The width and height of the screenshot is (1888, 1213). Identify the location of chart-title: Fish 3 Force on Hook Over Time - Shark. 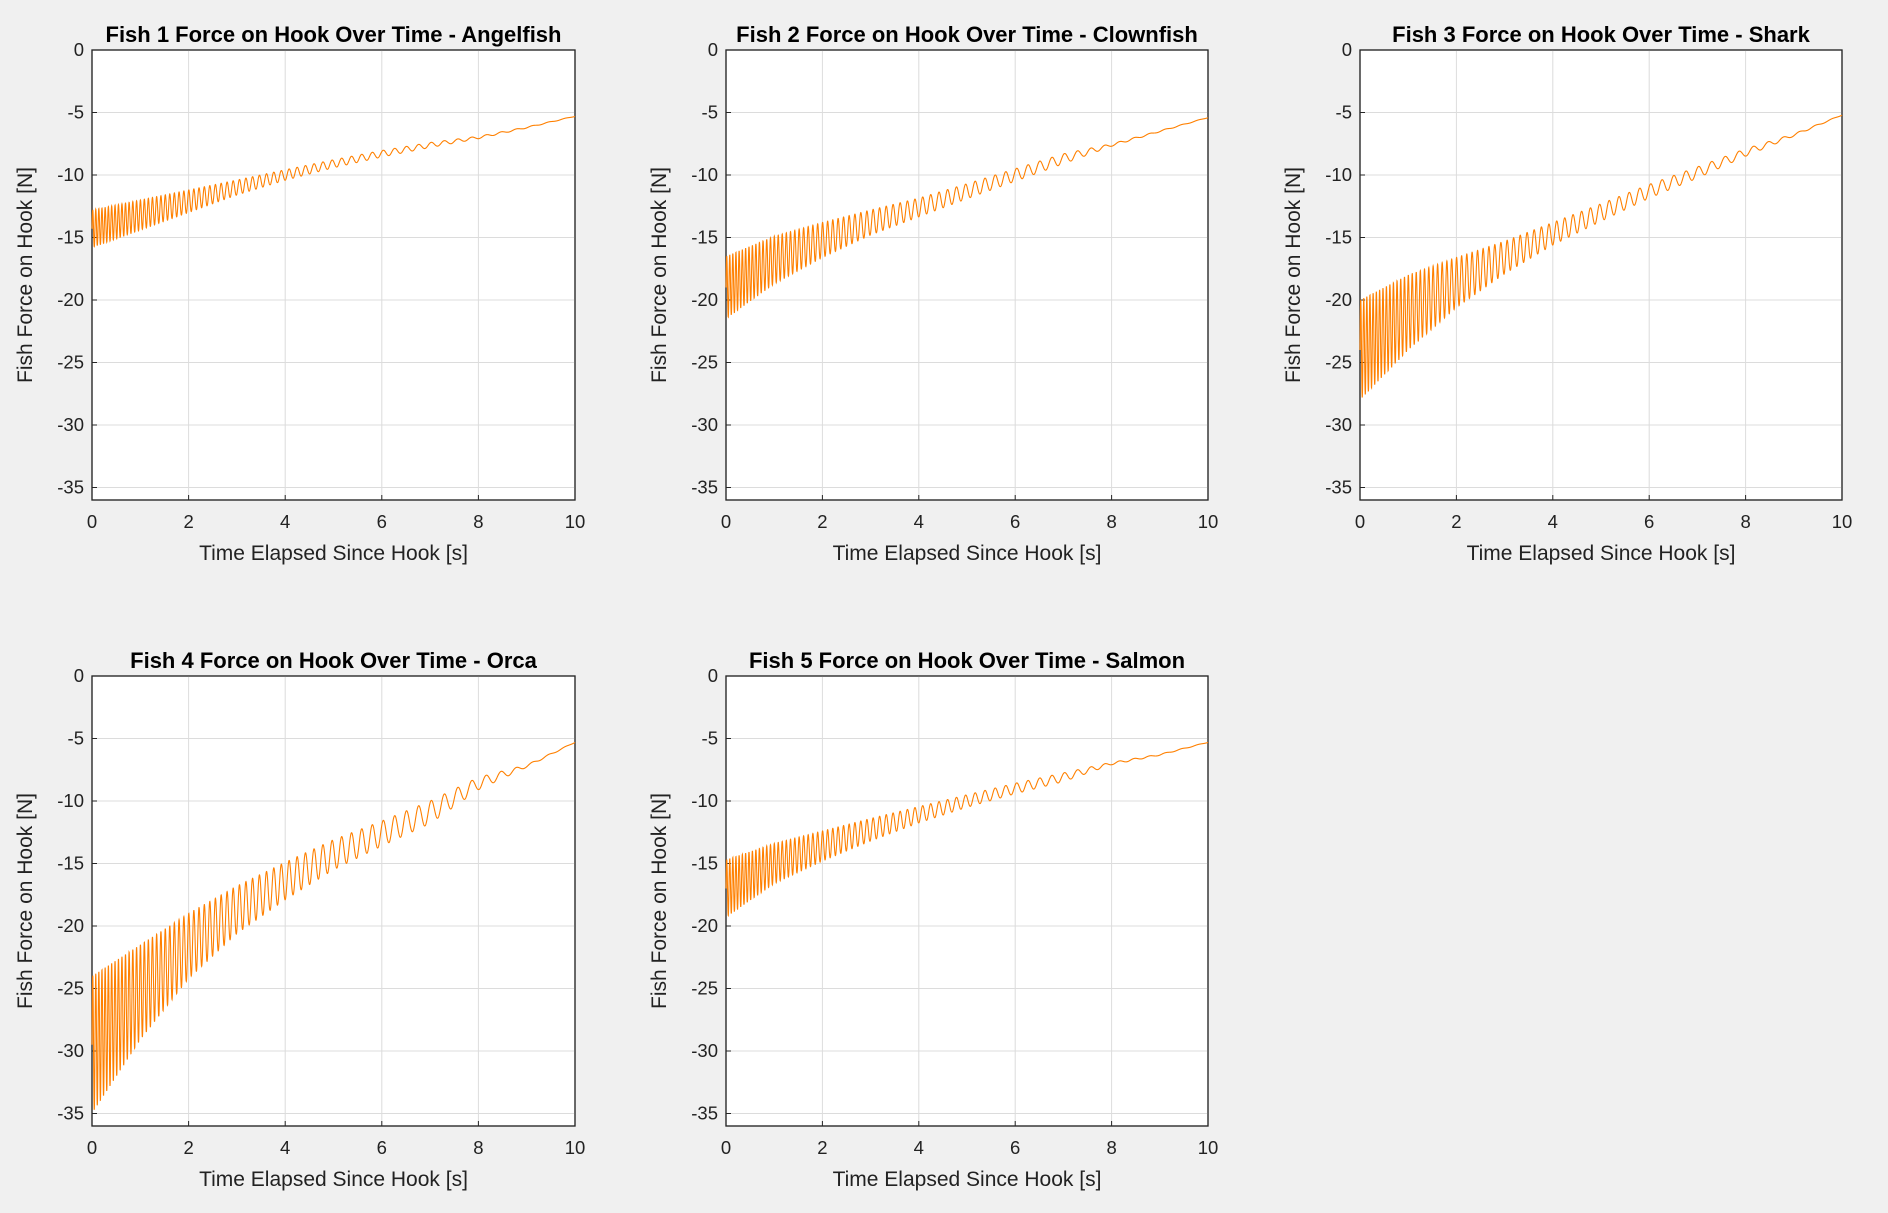
(1601, 34).